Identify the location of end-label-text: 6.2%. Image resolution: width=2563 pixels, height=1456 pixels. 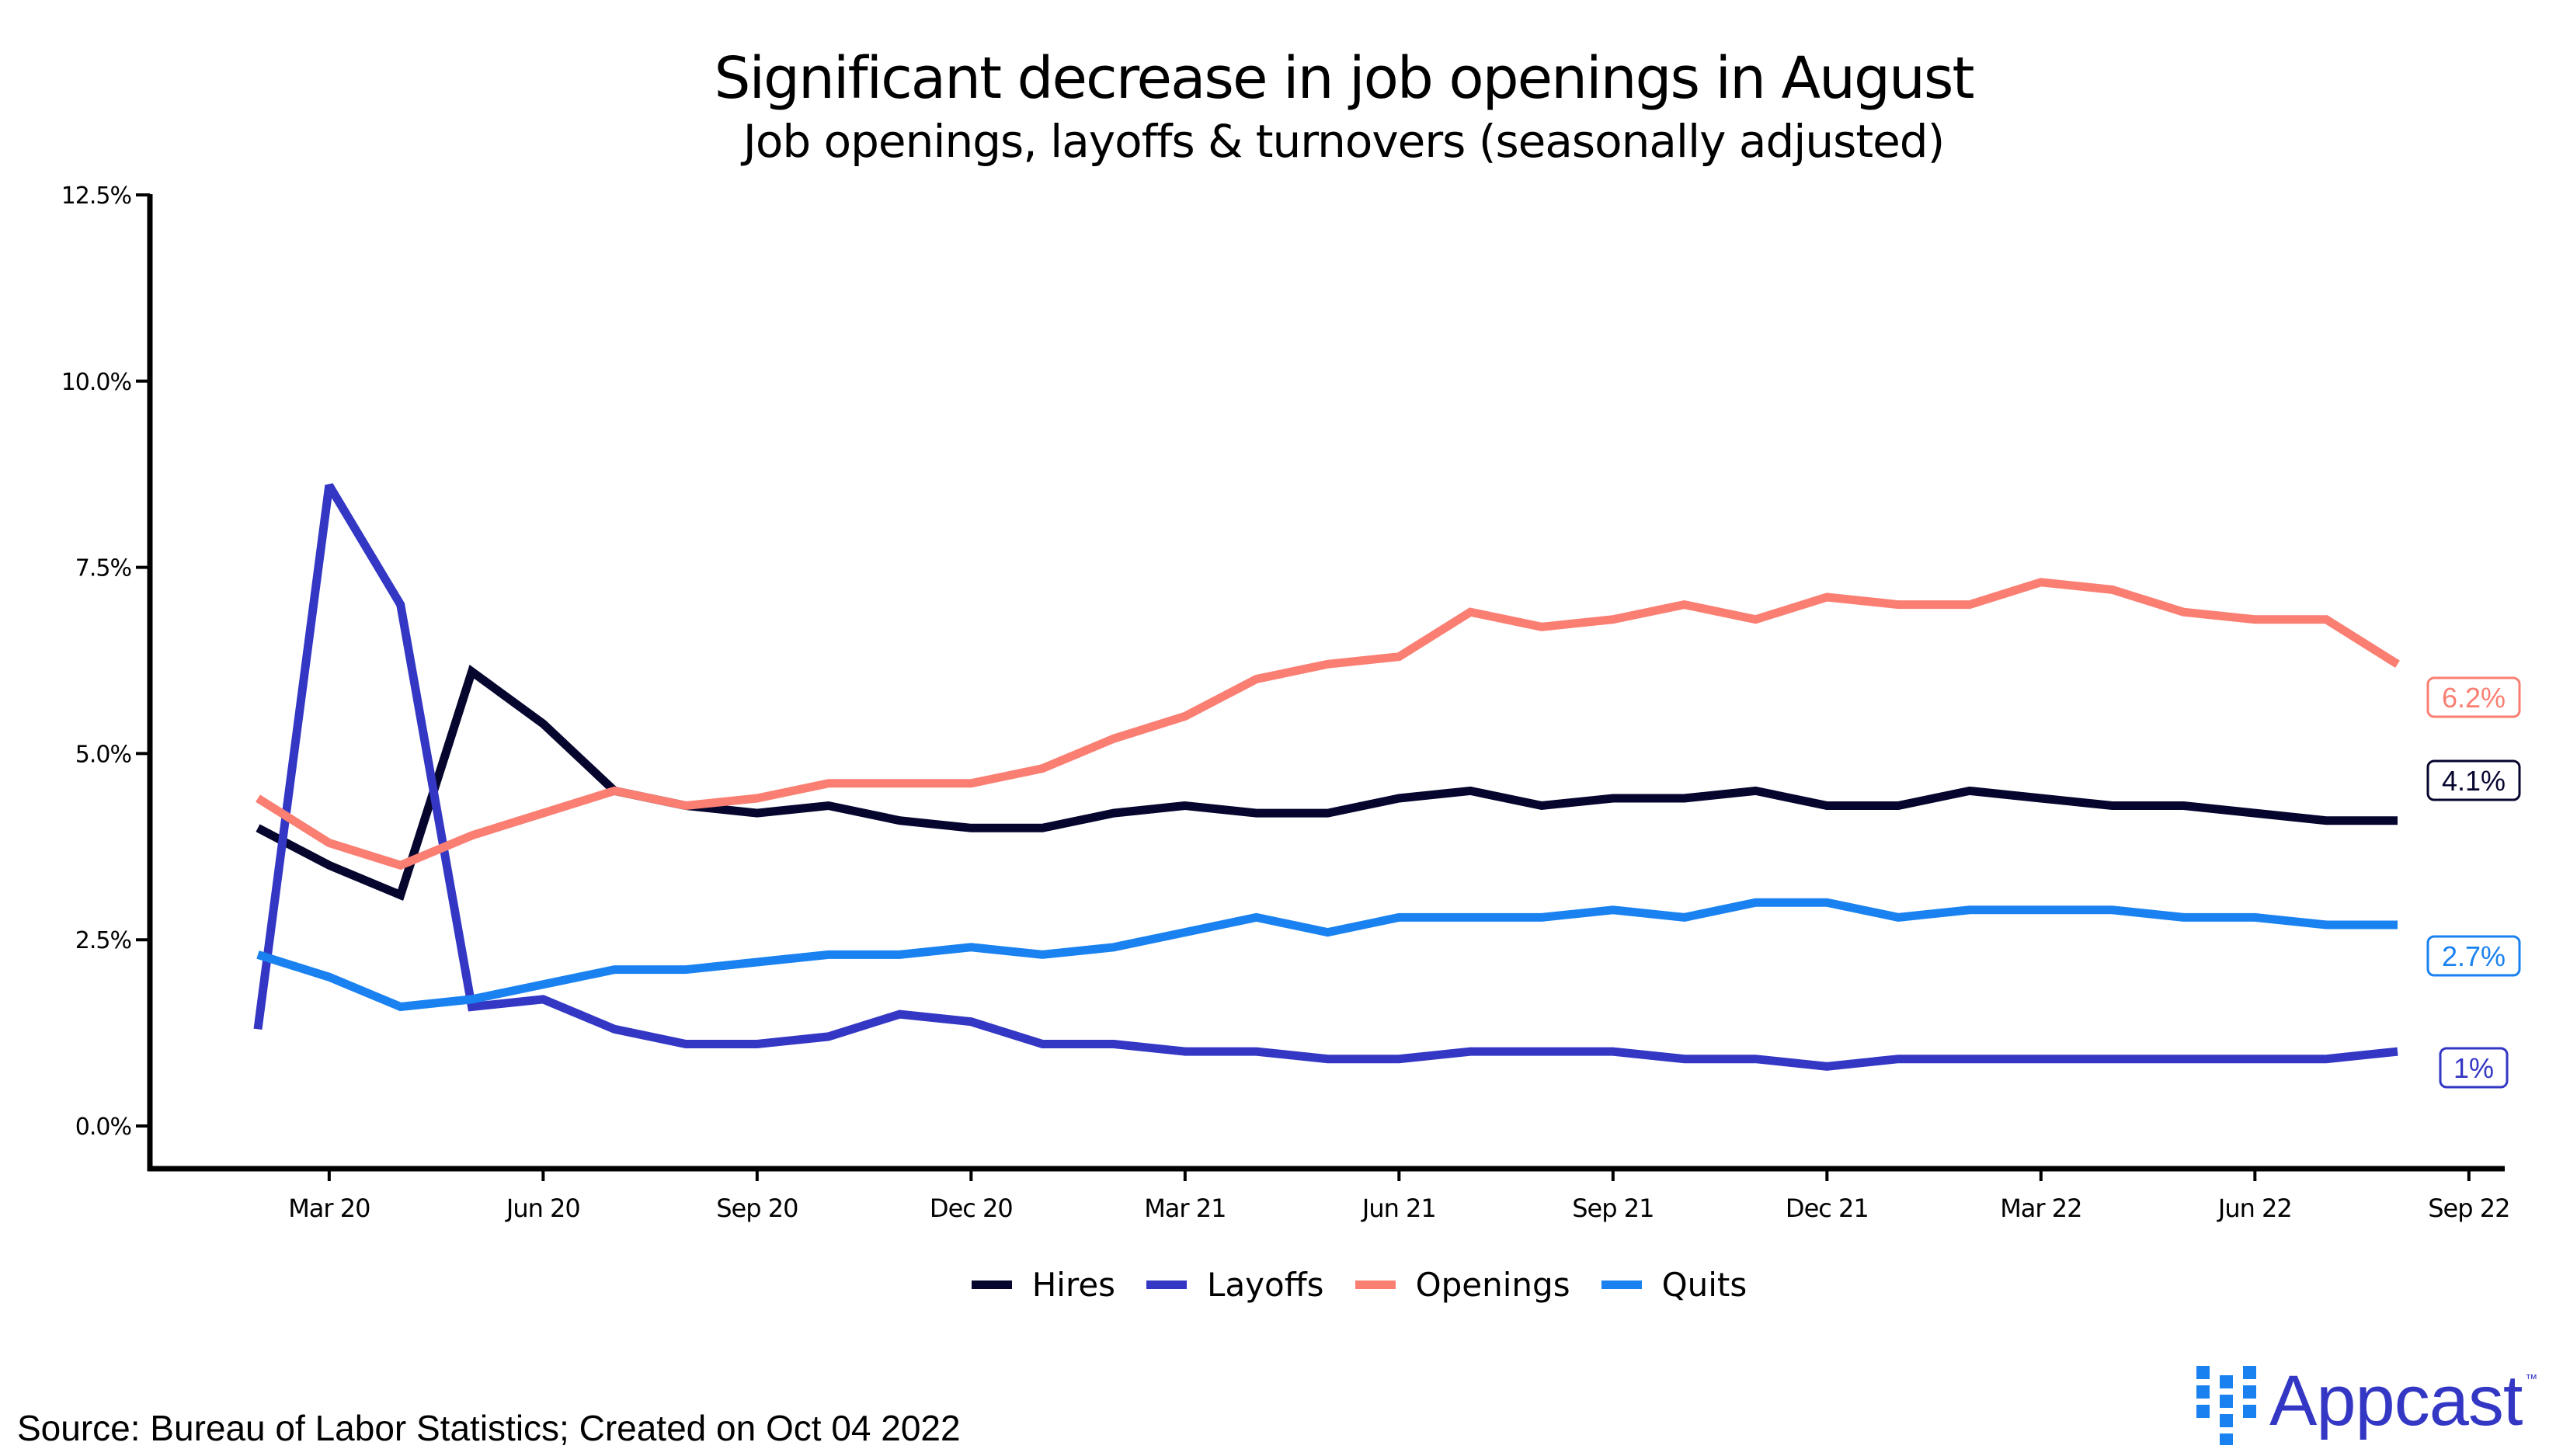
(2474, 698).